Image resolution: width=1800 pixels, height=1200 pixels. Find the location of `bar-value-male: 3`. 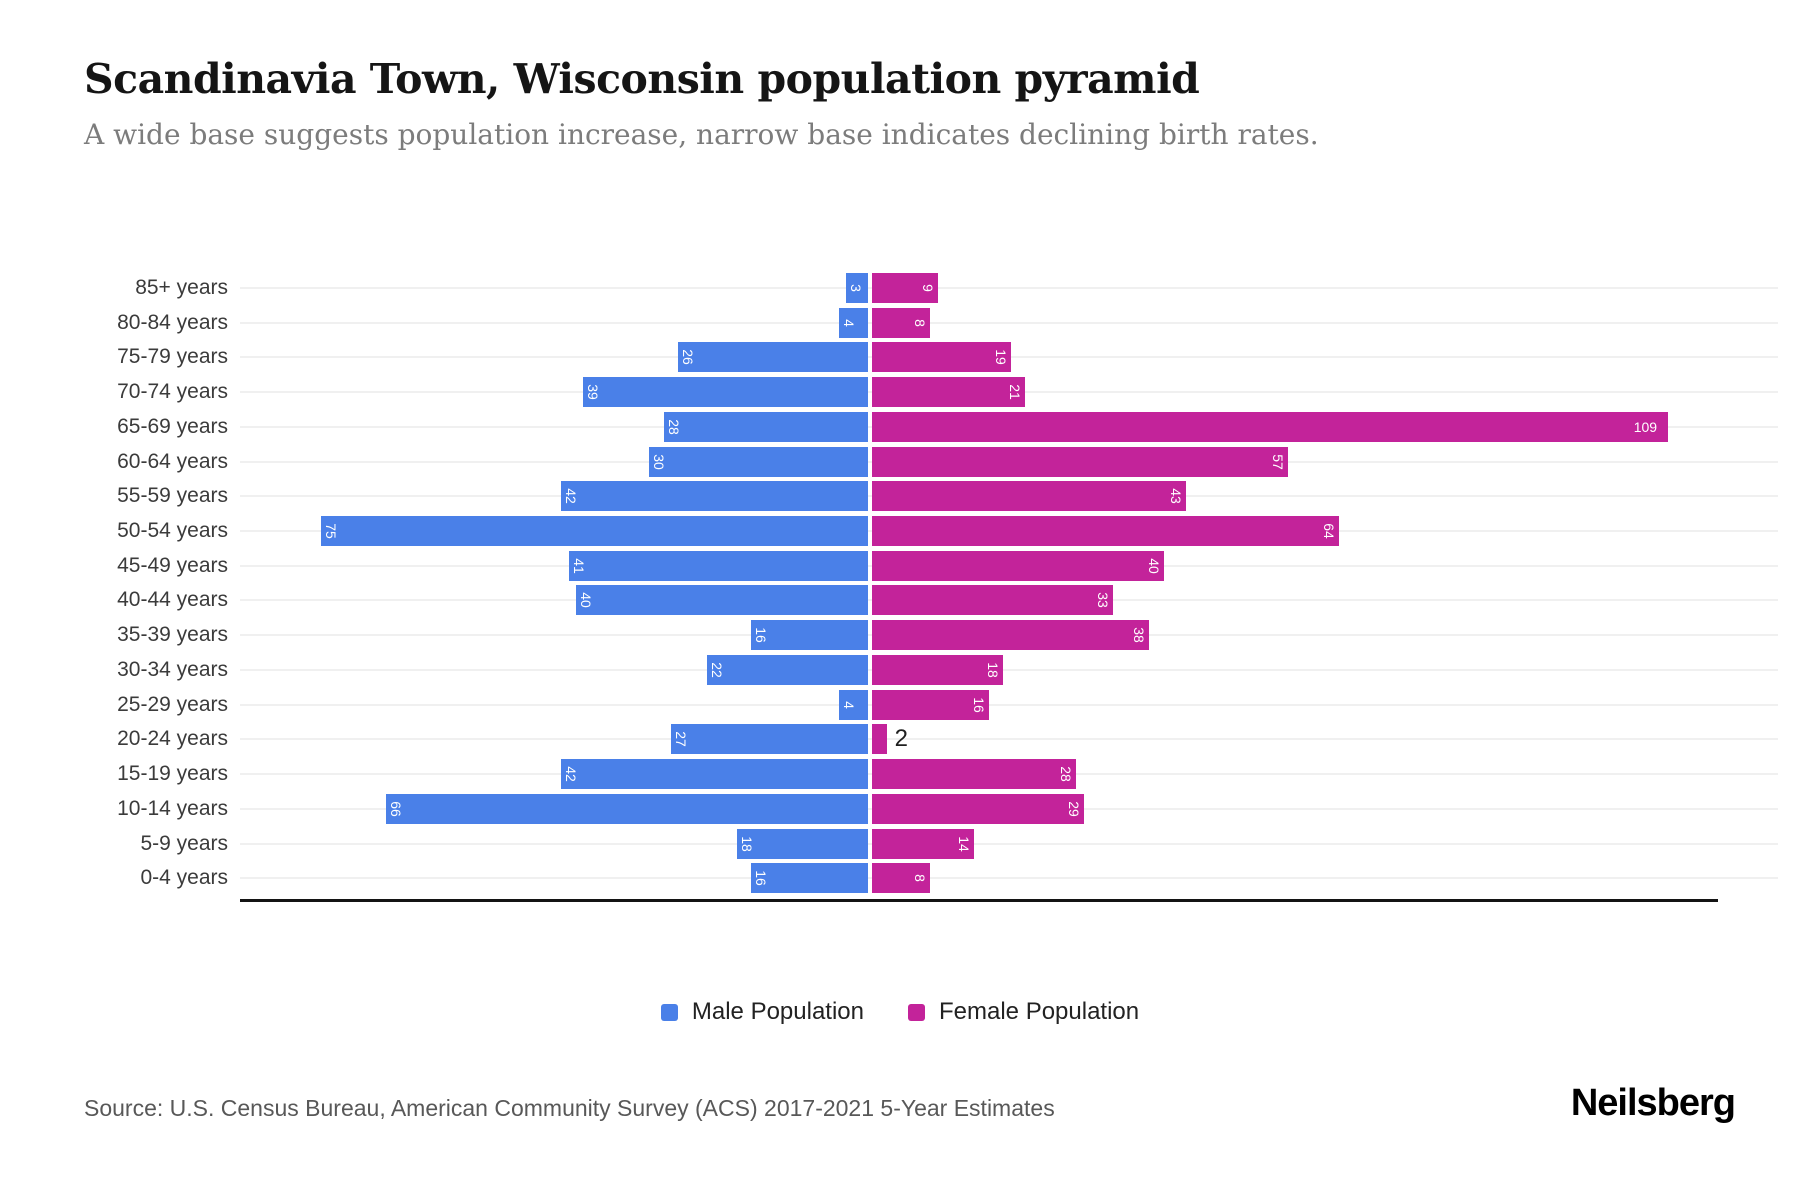

bar-value-male: 3 is located at coordinates (856, 288).